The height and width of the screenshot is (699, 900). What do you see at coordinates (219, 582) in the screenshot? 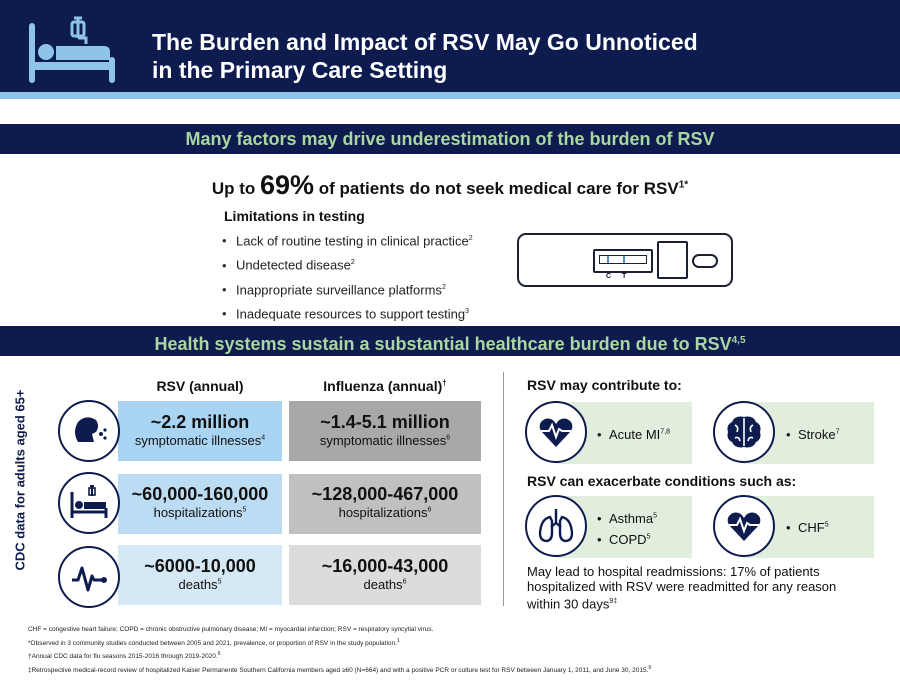
I see `rsv-deaths-ref: 5` at bounding box center [219, 582].